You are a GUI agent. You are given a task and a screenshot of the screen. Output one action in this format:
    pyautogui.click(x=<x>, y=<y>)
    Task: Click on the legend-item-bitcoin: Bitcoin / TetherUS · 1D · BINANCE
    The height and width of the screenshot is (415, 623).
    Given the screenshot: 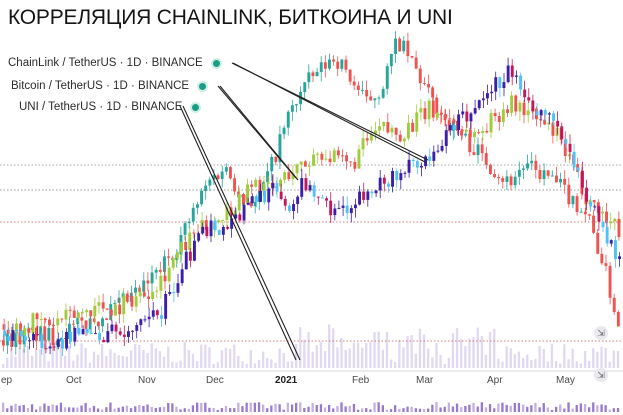 What is the action you would take?
    pyautogui.click(x=109, y=86)
    